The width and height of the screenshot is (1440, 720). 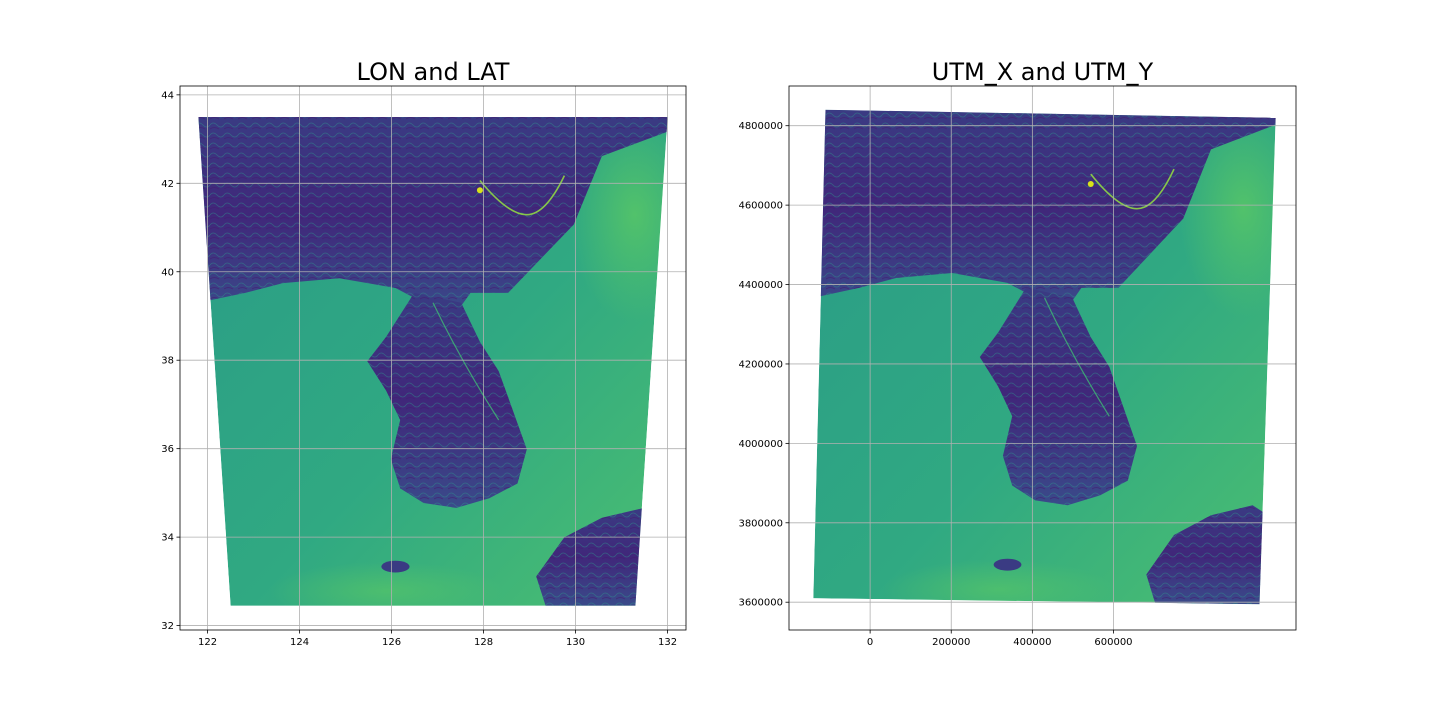 I want to click on y-tick-label: 36, so click(x=167, y=449).